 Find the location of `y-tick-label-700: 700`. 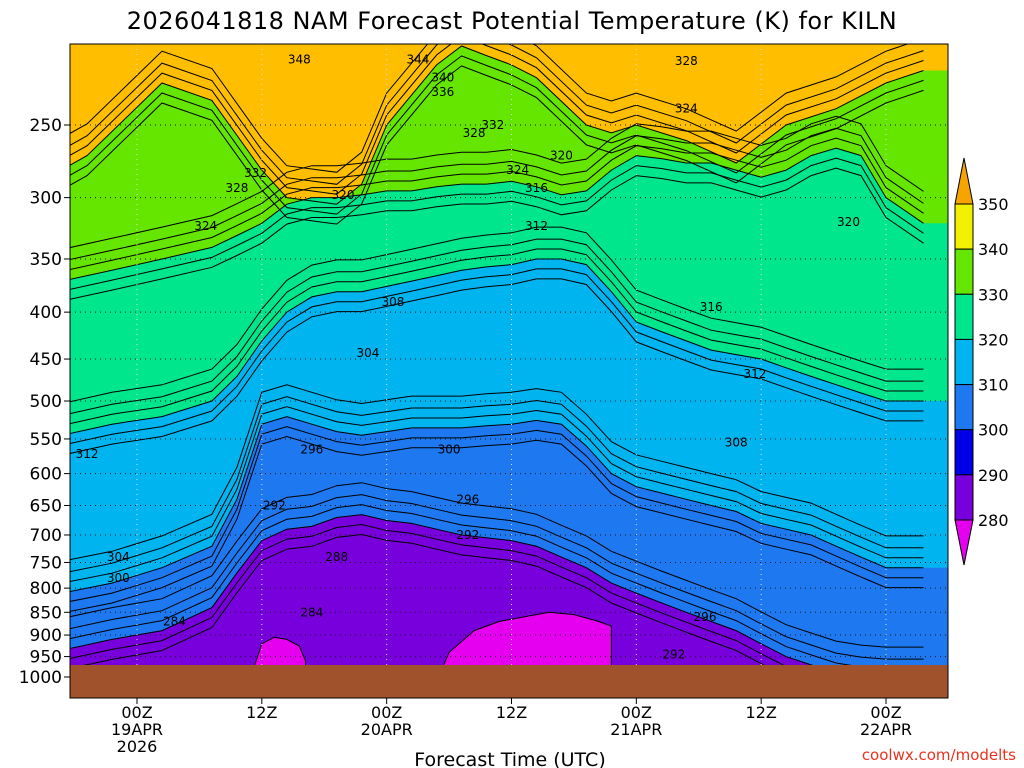

y-tick-label-700: 700 is located at coordinates (46, 536).